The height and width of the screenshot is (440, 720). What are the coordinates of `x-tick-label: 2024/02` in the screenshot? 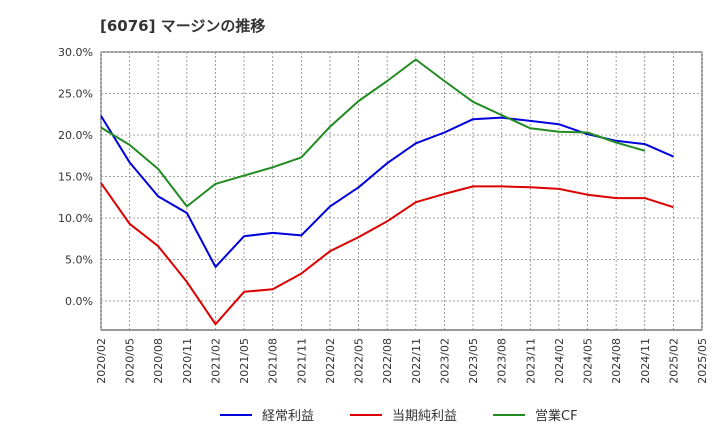 It's located at (559, 361).